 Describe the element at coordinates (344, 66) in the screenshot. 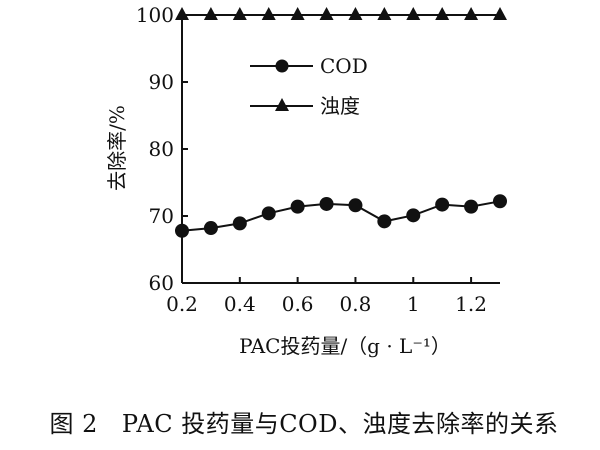

I see `legend-label-cod: COD` at that location.